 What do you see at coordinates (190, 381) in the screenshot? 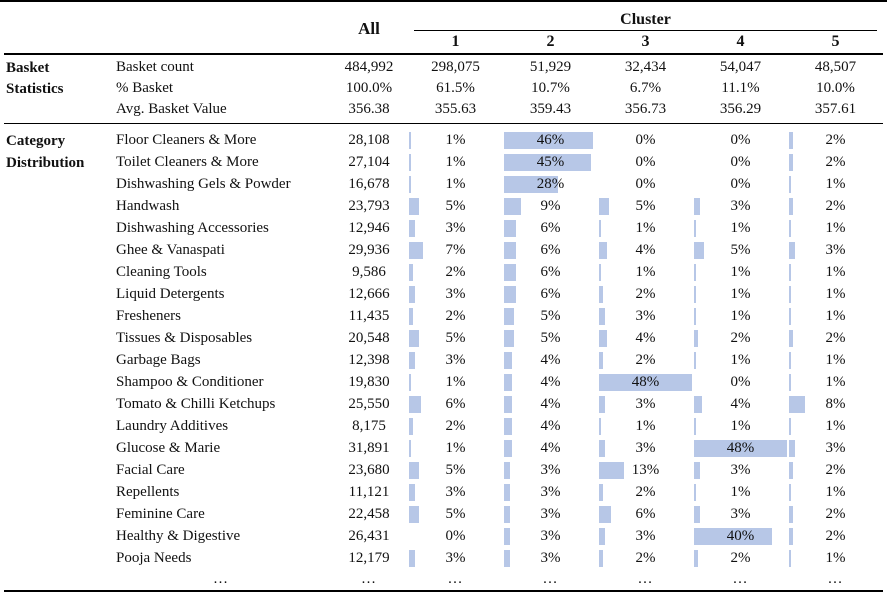
I see `category-name: Shampoo & Conditioner` at bounding box center [190, 381].